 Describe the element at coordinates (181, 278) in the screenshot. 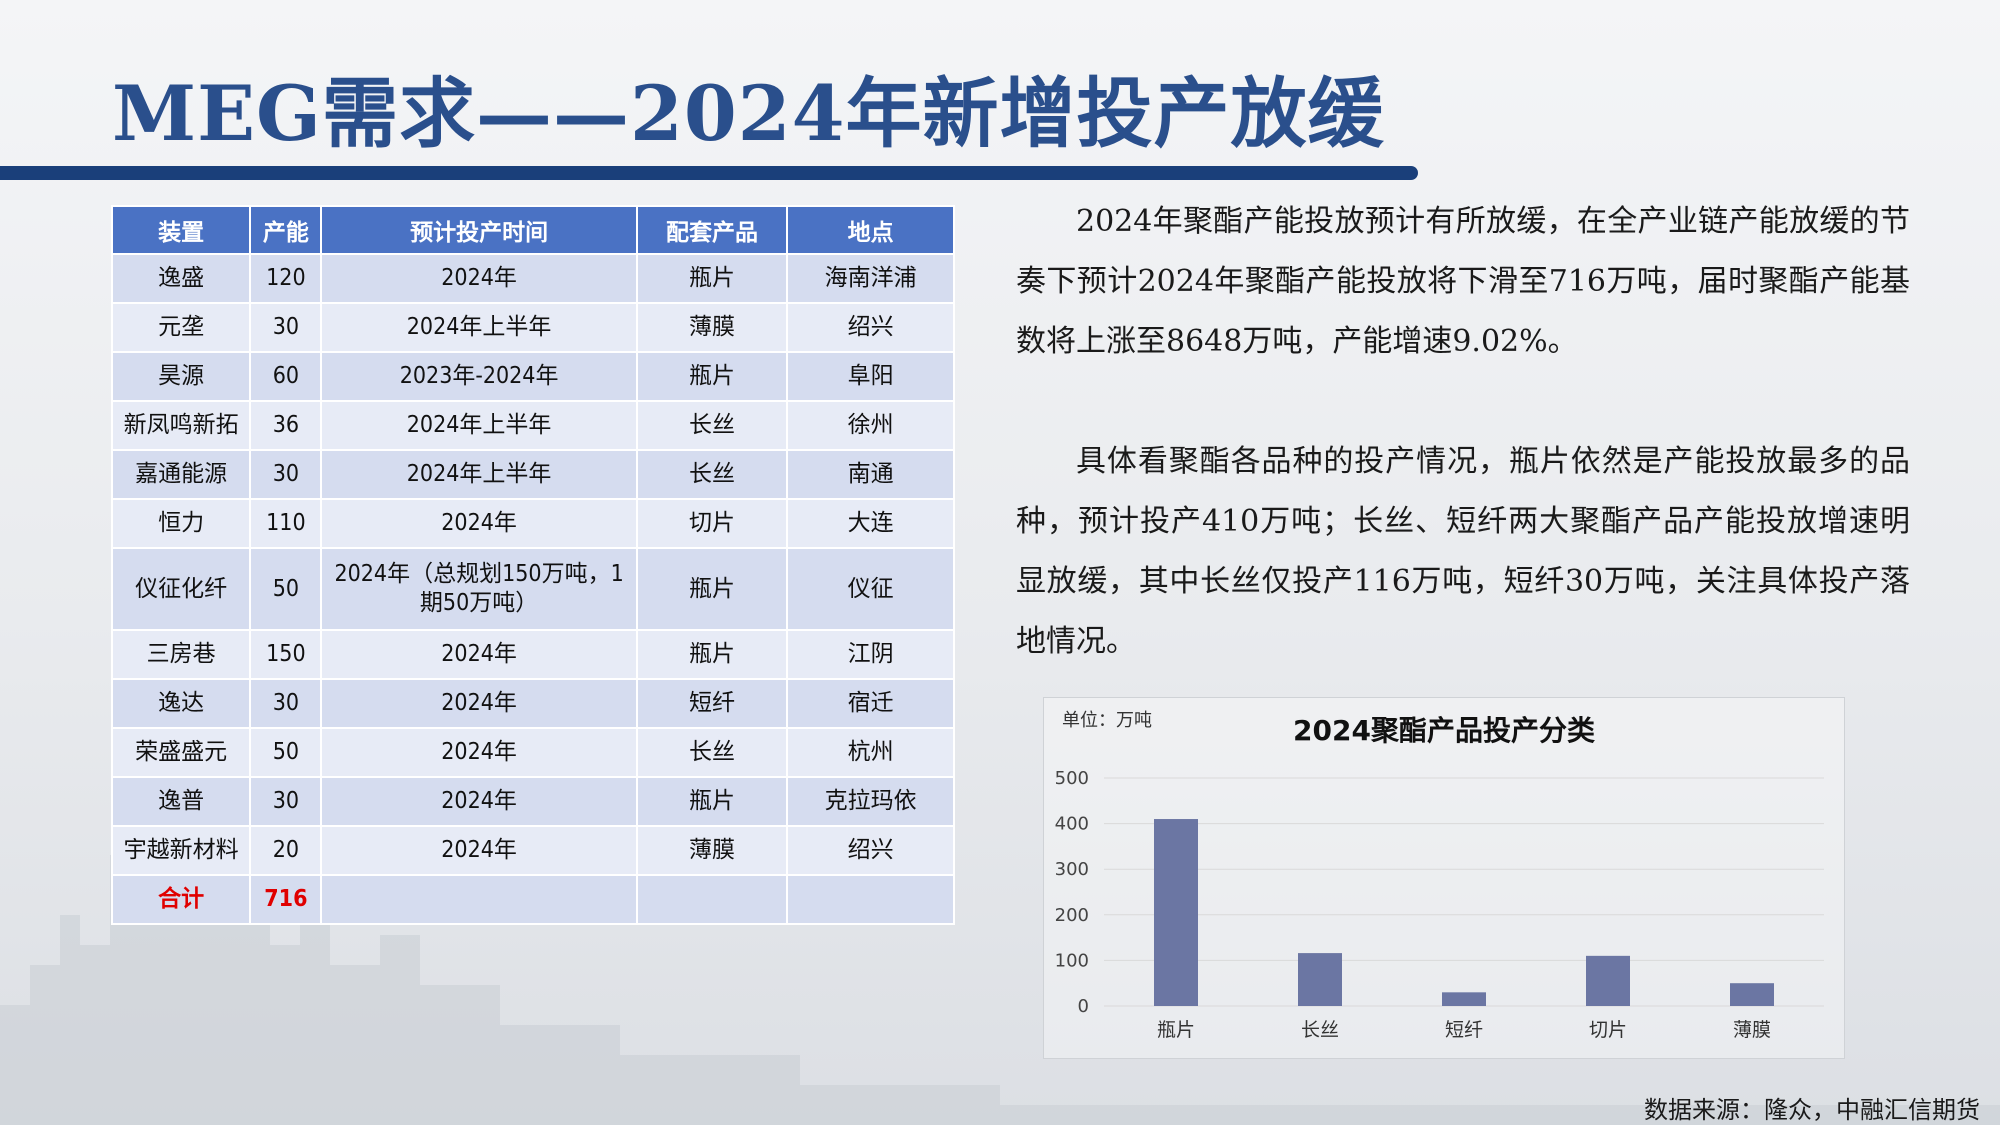

I see `cell-device: 逸盛` at that location.